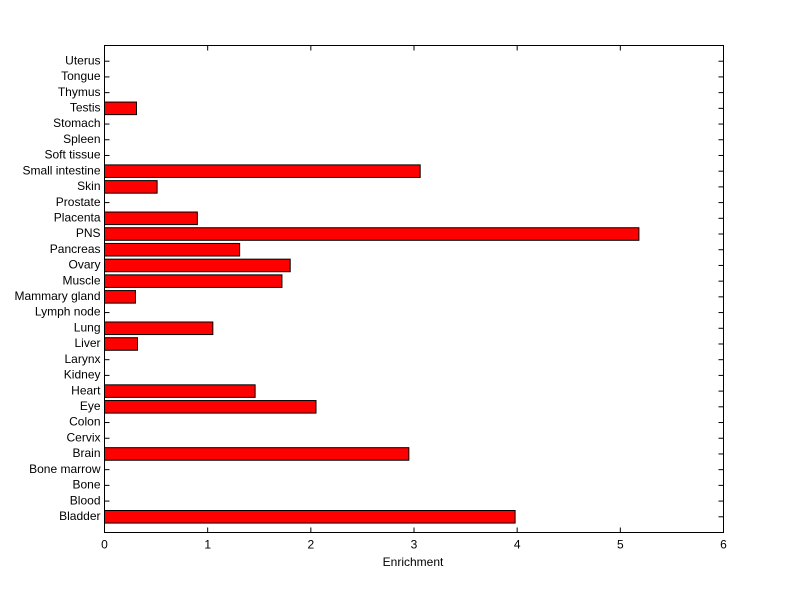 Image resolution: width=800 pixels, height=599 pixels. I want to click on y-tick-label: Liver, so click(87, 343).